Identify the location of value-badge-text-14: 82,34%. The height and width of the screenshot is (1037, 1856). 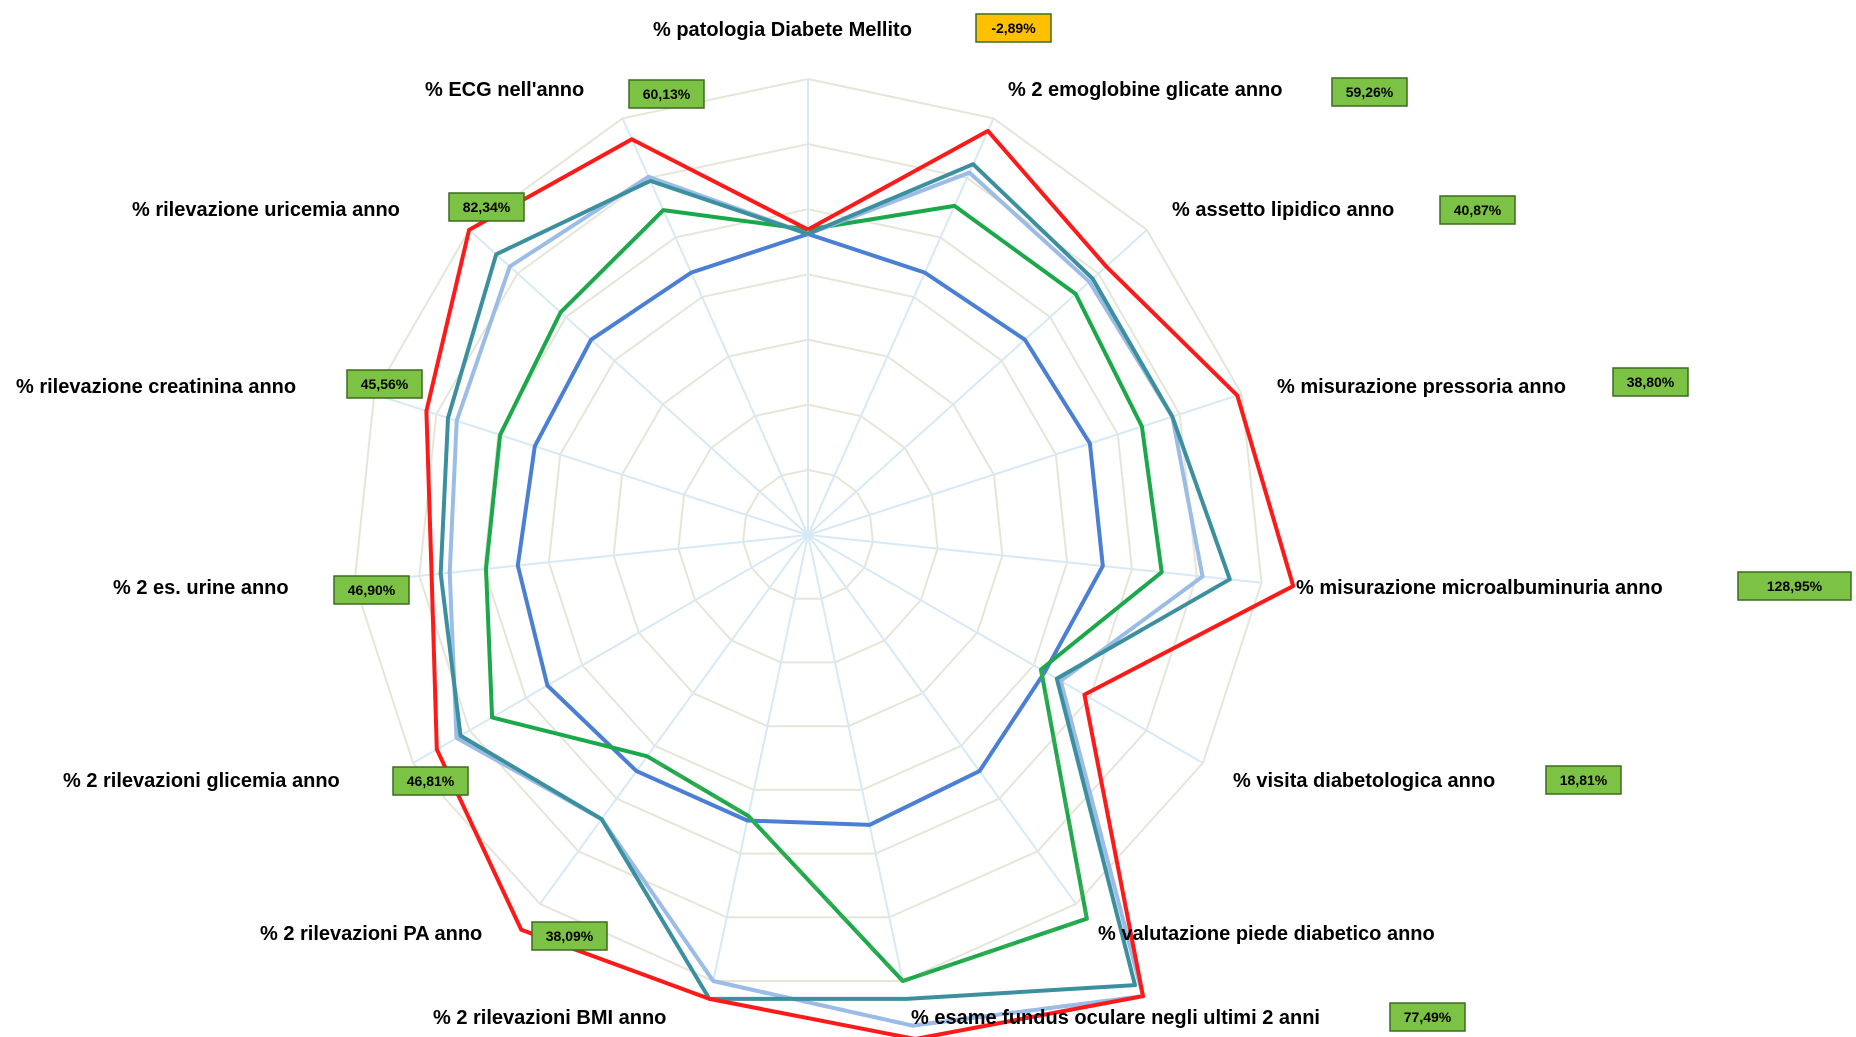
(487, 207).